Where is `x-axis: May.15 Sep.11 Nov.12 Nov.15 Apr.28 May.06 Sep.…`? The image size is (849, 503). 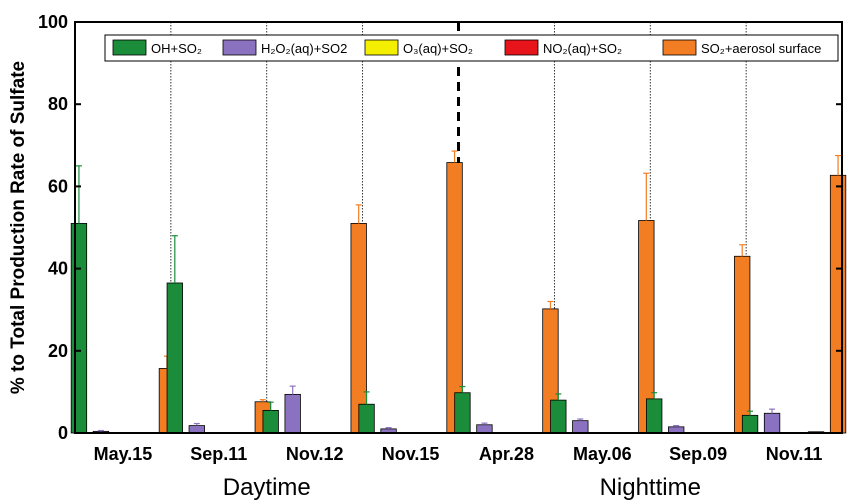
x-axis: May.15 Sep.11 Nov.12 Nov.15 Apr.28 May.06 Sep.… is located at coordinates (458, 454).